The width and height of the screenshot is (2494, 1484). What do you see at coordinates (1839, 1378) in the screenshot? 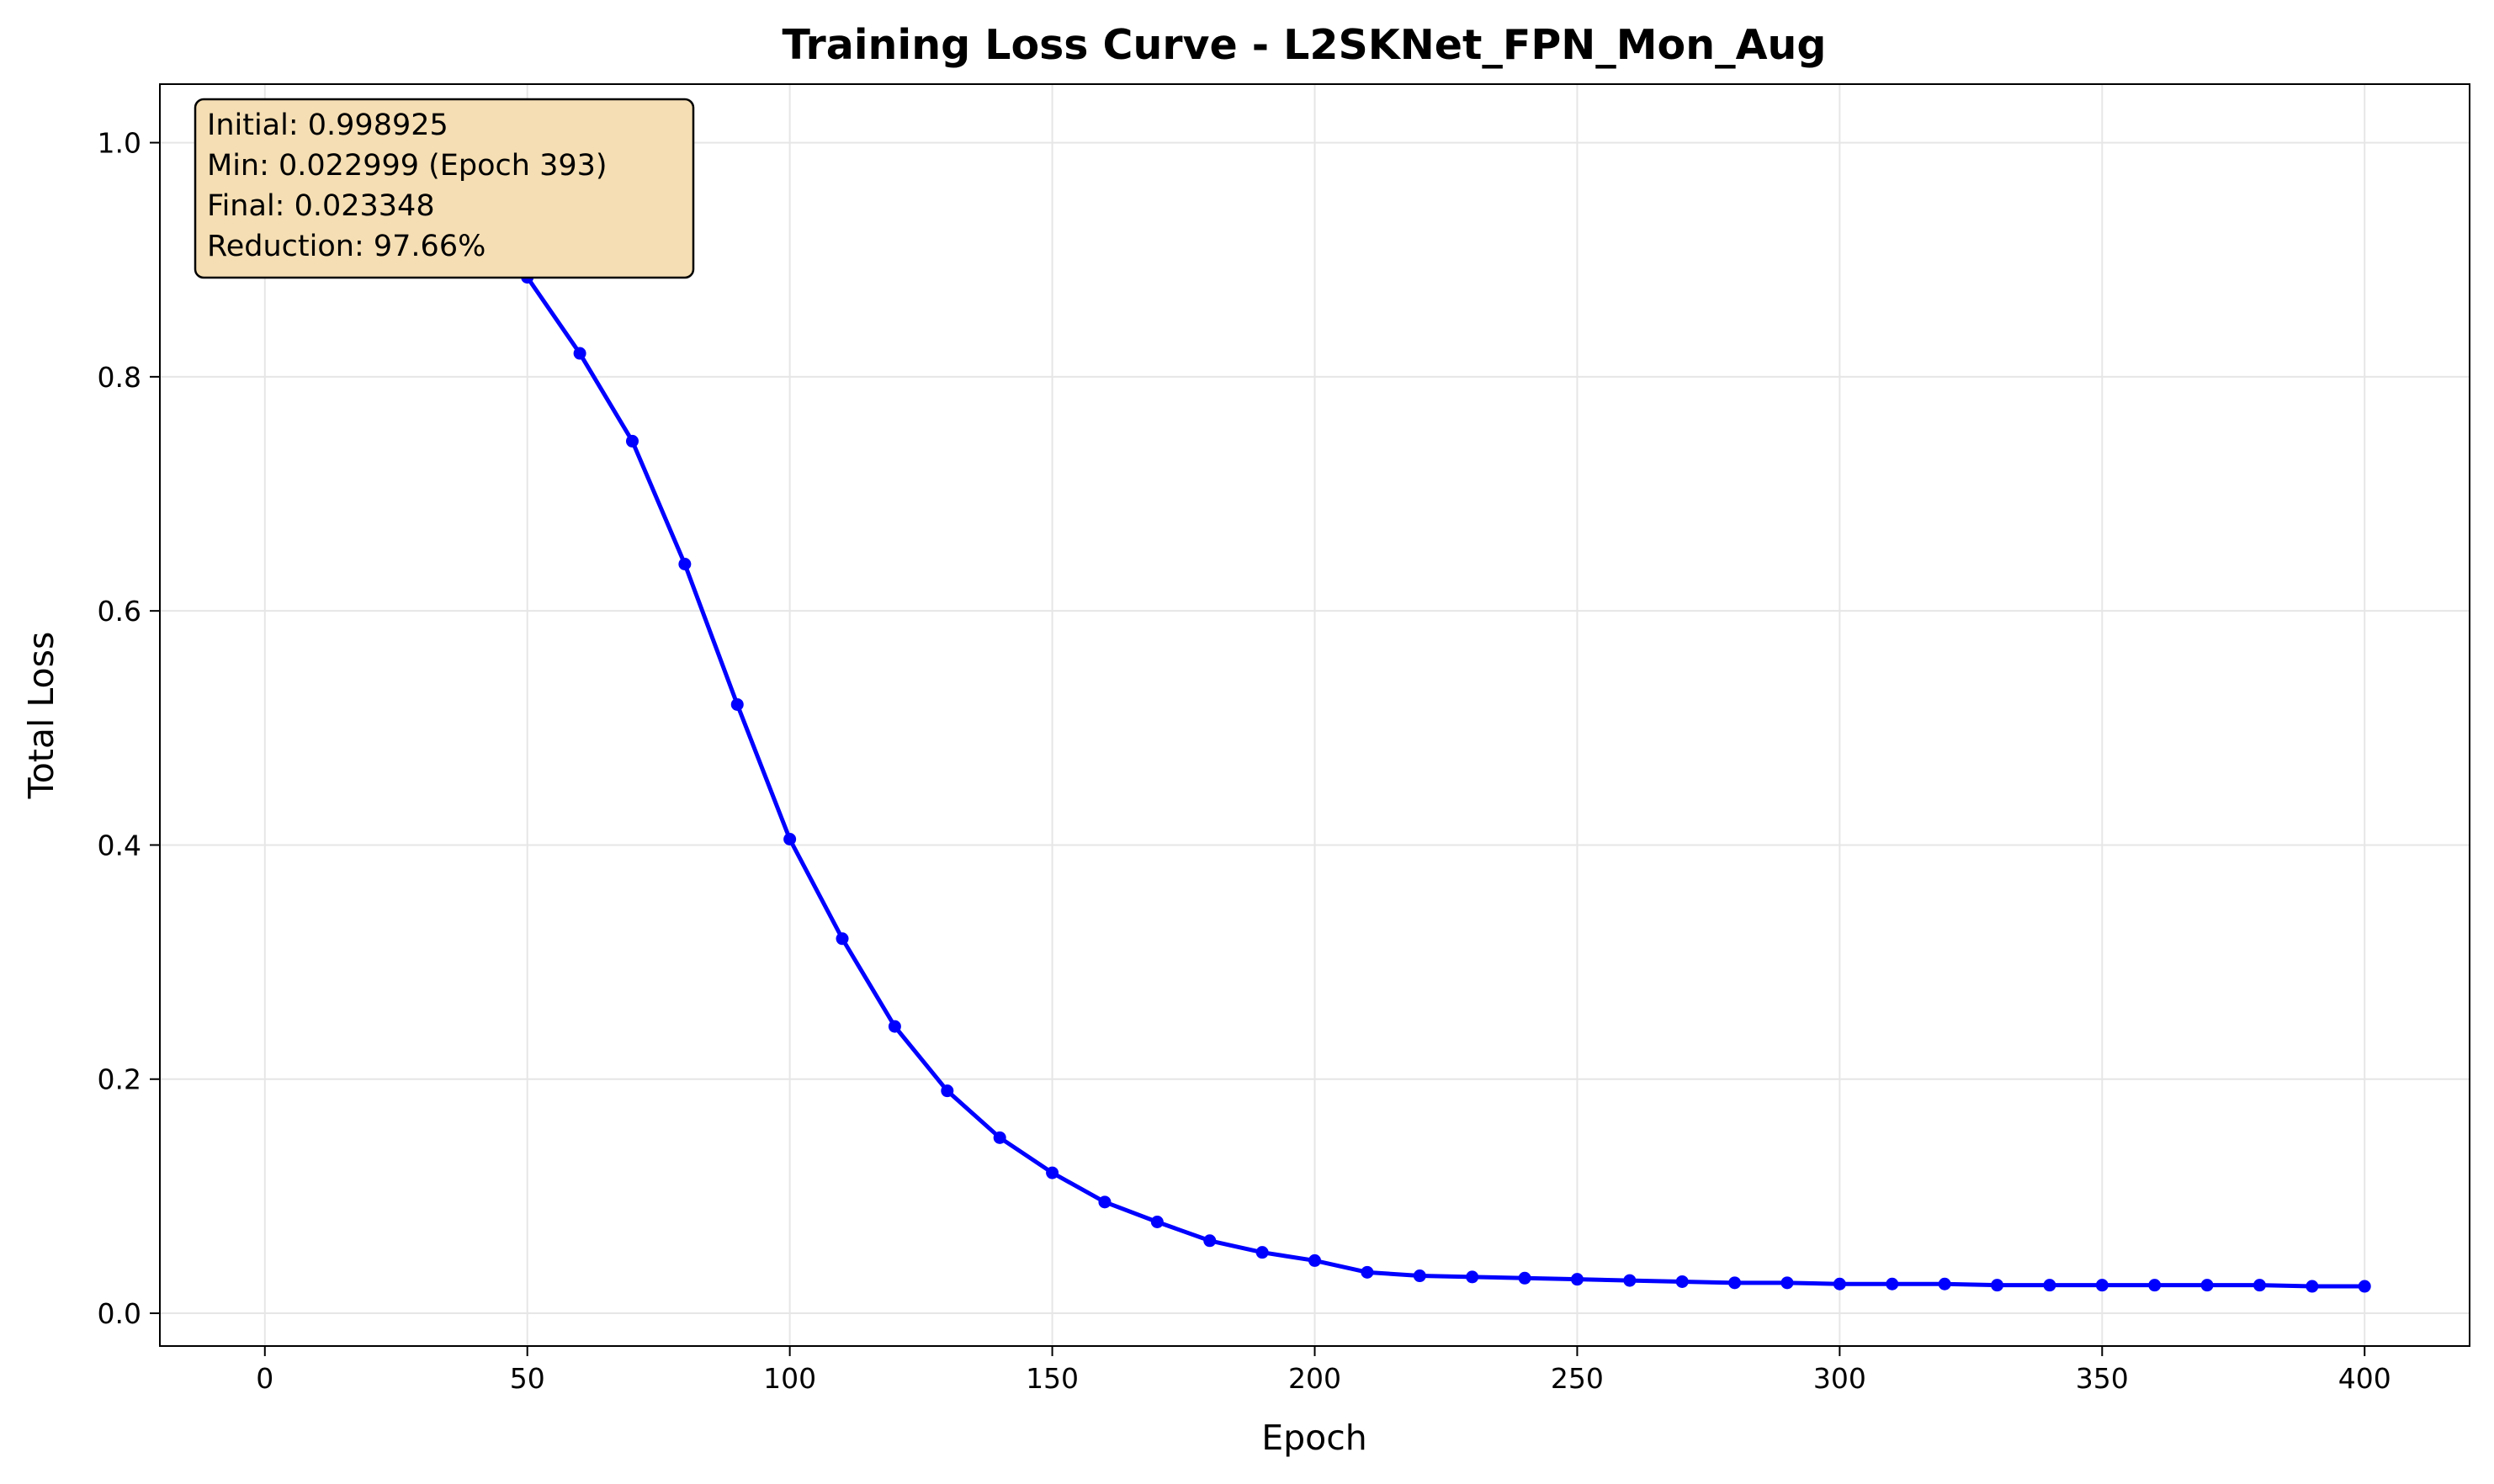
I see `x-tick-label: 300` at bounding box center [1839, 1378].